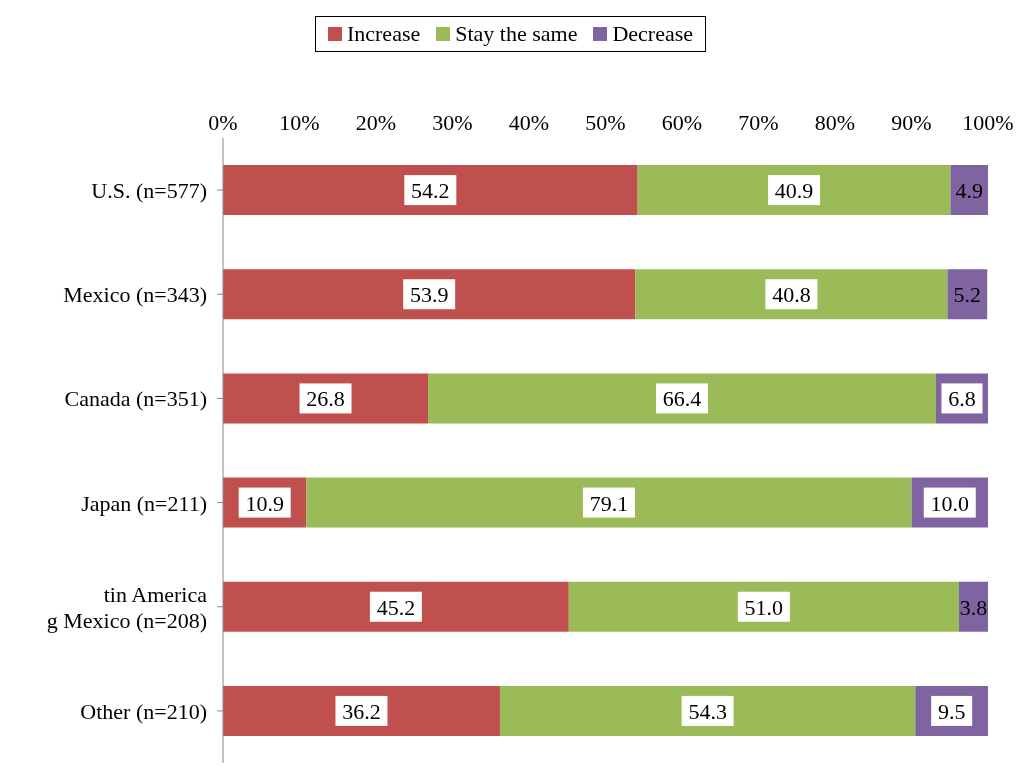 Image resolution: width=1021 pixels, height=771 pixels. I want to click on x-tick-label: 30%, so click(452, 122).